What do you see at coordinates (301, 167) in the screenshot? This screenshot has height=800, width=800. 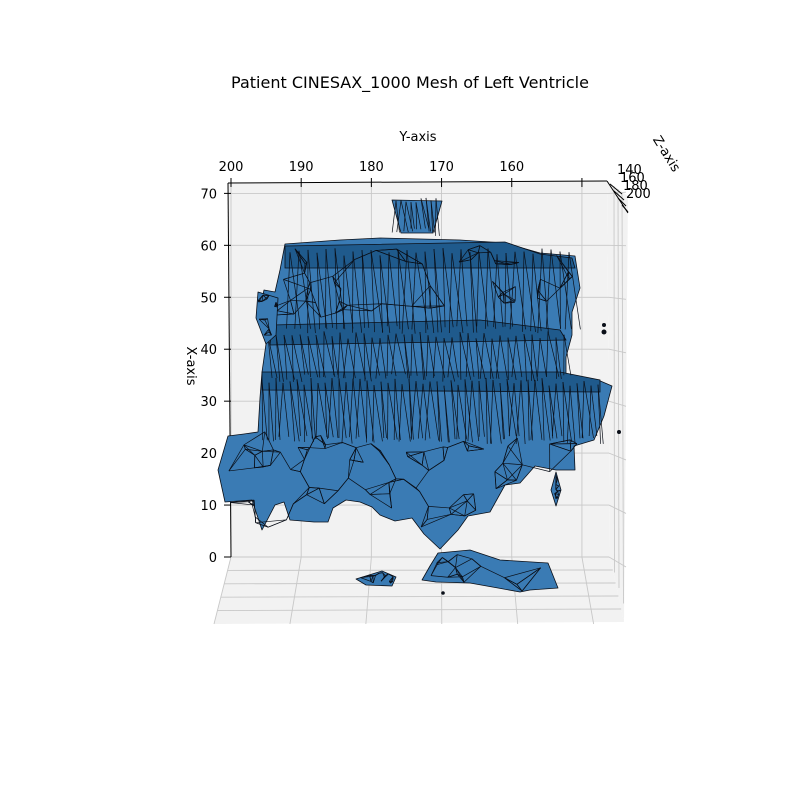 I see `y-tick-label: 190` at bounding box center [301, 167].